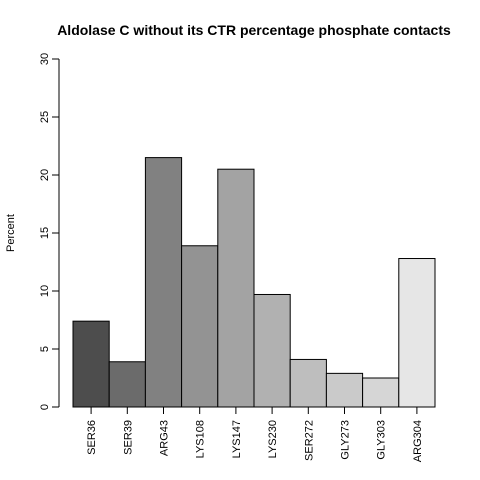  Describe the element at coordinates (237, 439) in the screenshot. I see `x-tick-label: LYS147` at that location.